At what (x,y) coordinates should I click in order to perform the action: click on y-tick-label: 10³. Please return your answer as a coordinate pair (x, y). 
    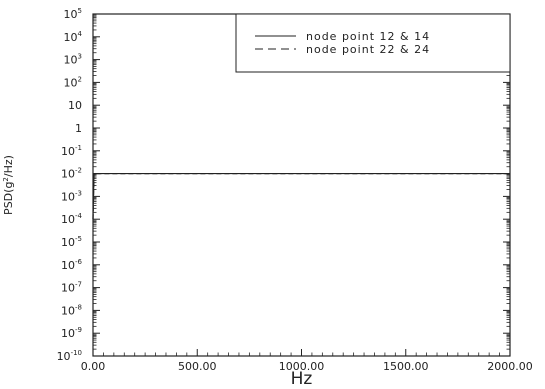
    Looking at the image, I should click on (73, 60).